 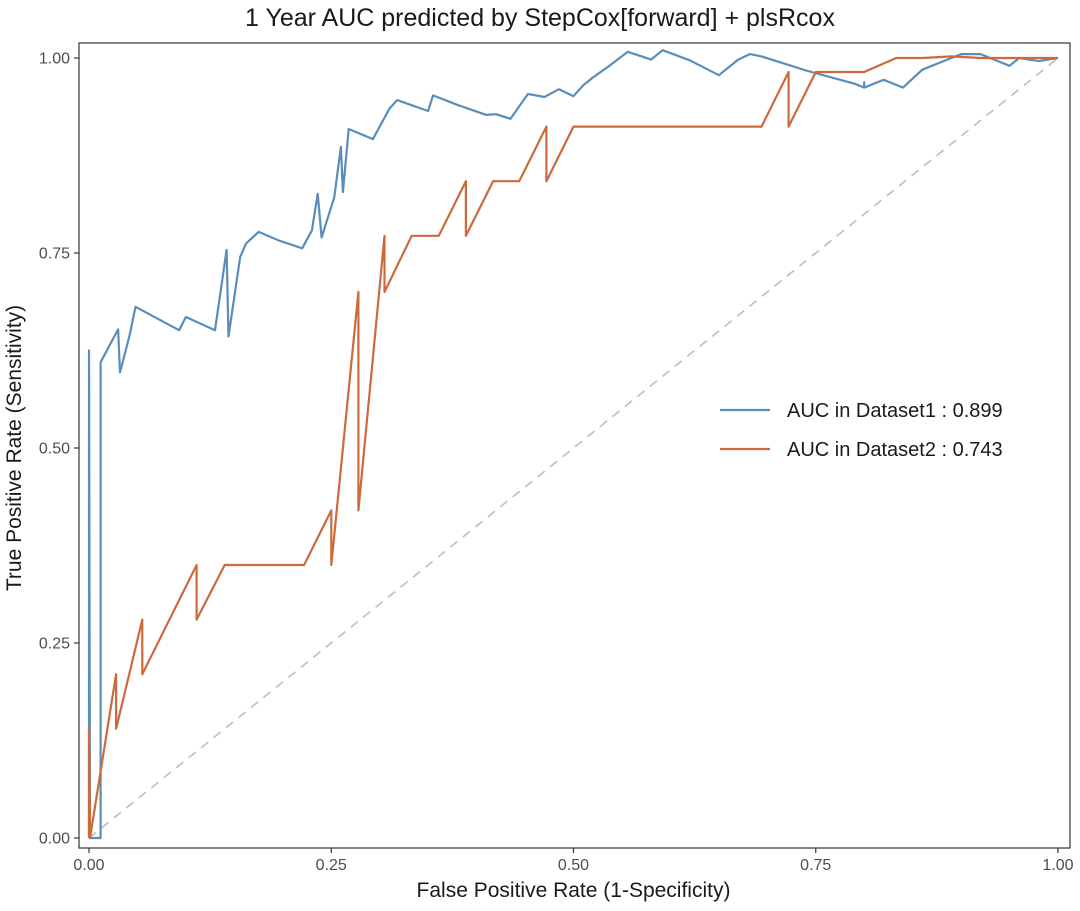 I want to click on y-tick-label: 0.75, so click(x=54, y=254).